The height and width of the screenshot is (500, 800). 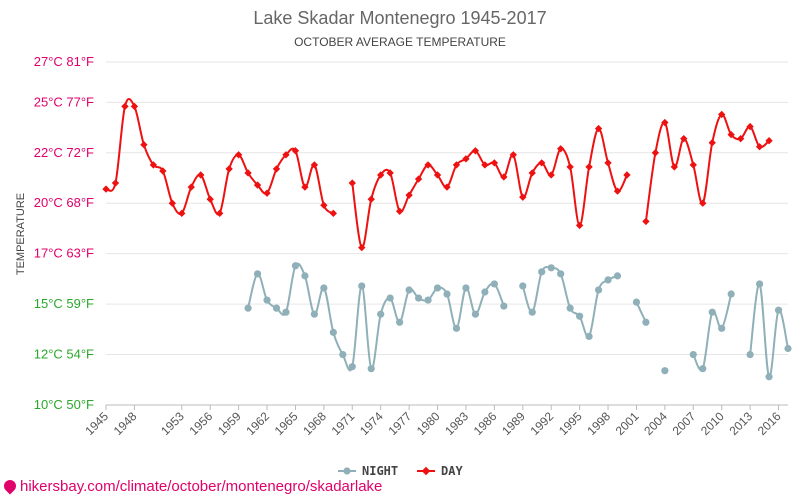 I want to click on legend-item-night: NIGHT, so click(x=368, y=471).